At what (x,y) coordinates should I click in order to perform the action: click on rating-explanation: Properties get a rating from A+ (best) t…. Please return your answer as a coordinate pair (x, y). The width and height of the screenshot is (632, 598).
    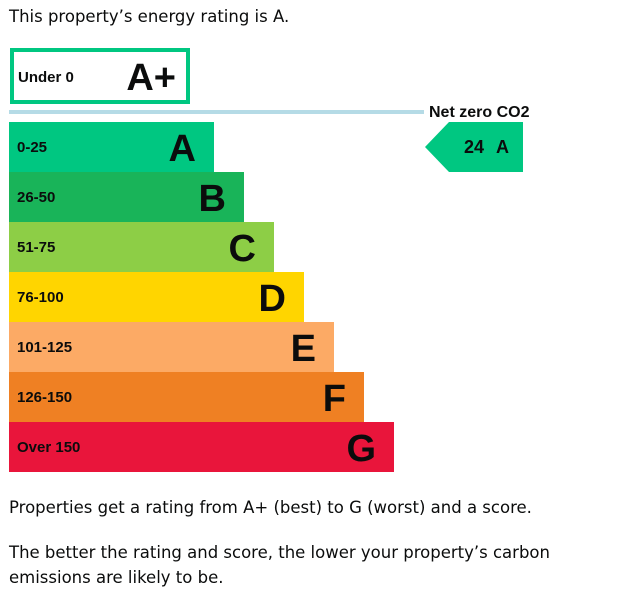
    Looking at the image, I should click on (270, 507).